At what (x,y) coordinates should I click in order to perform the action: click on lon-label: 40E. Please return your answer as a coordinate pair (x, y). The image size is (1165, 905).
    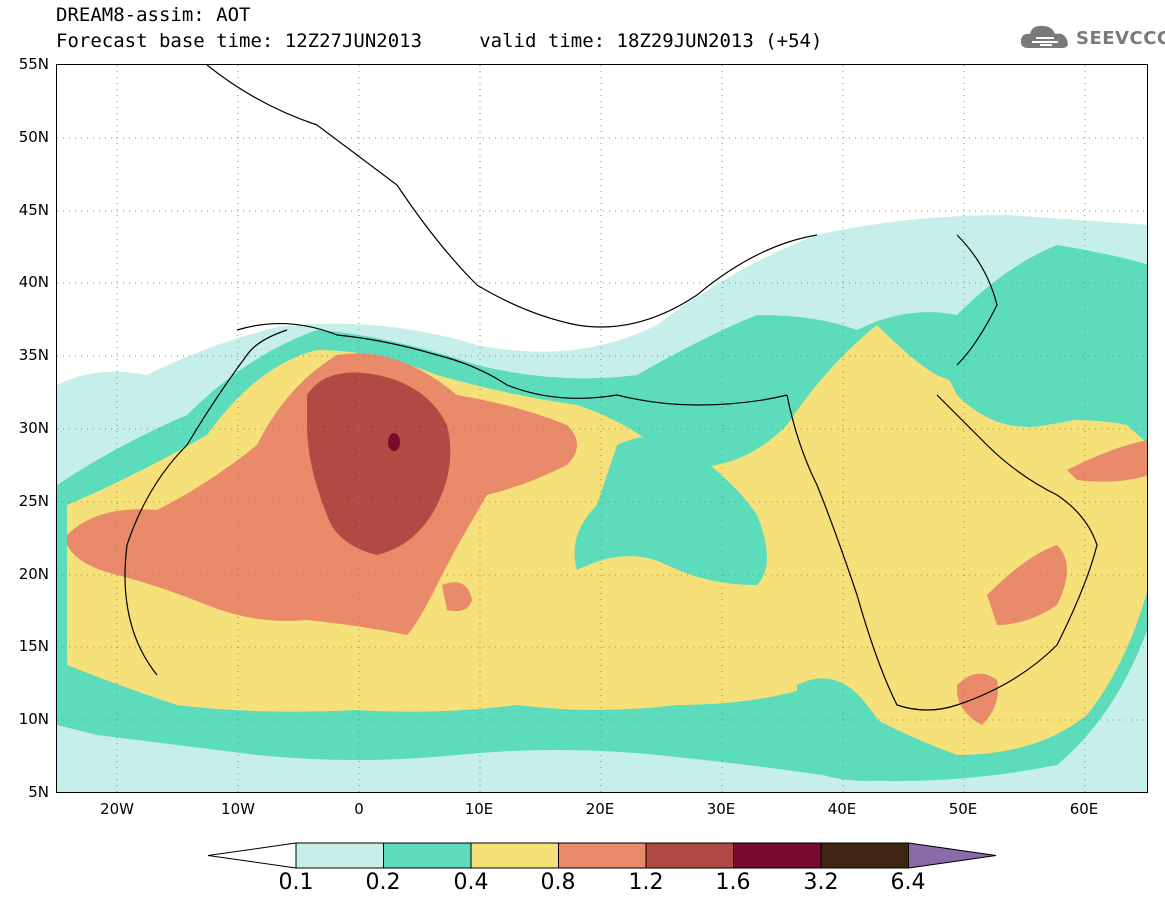
    Looking at the image, I should click on (842, 809).